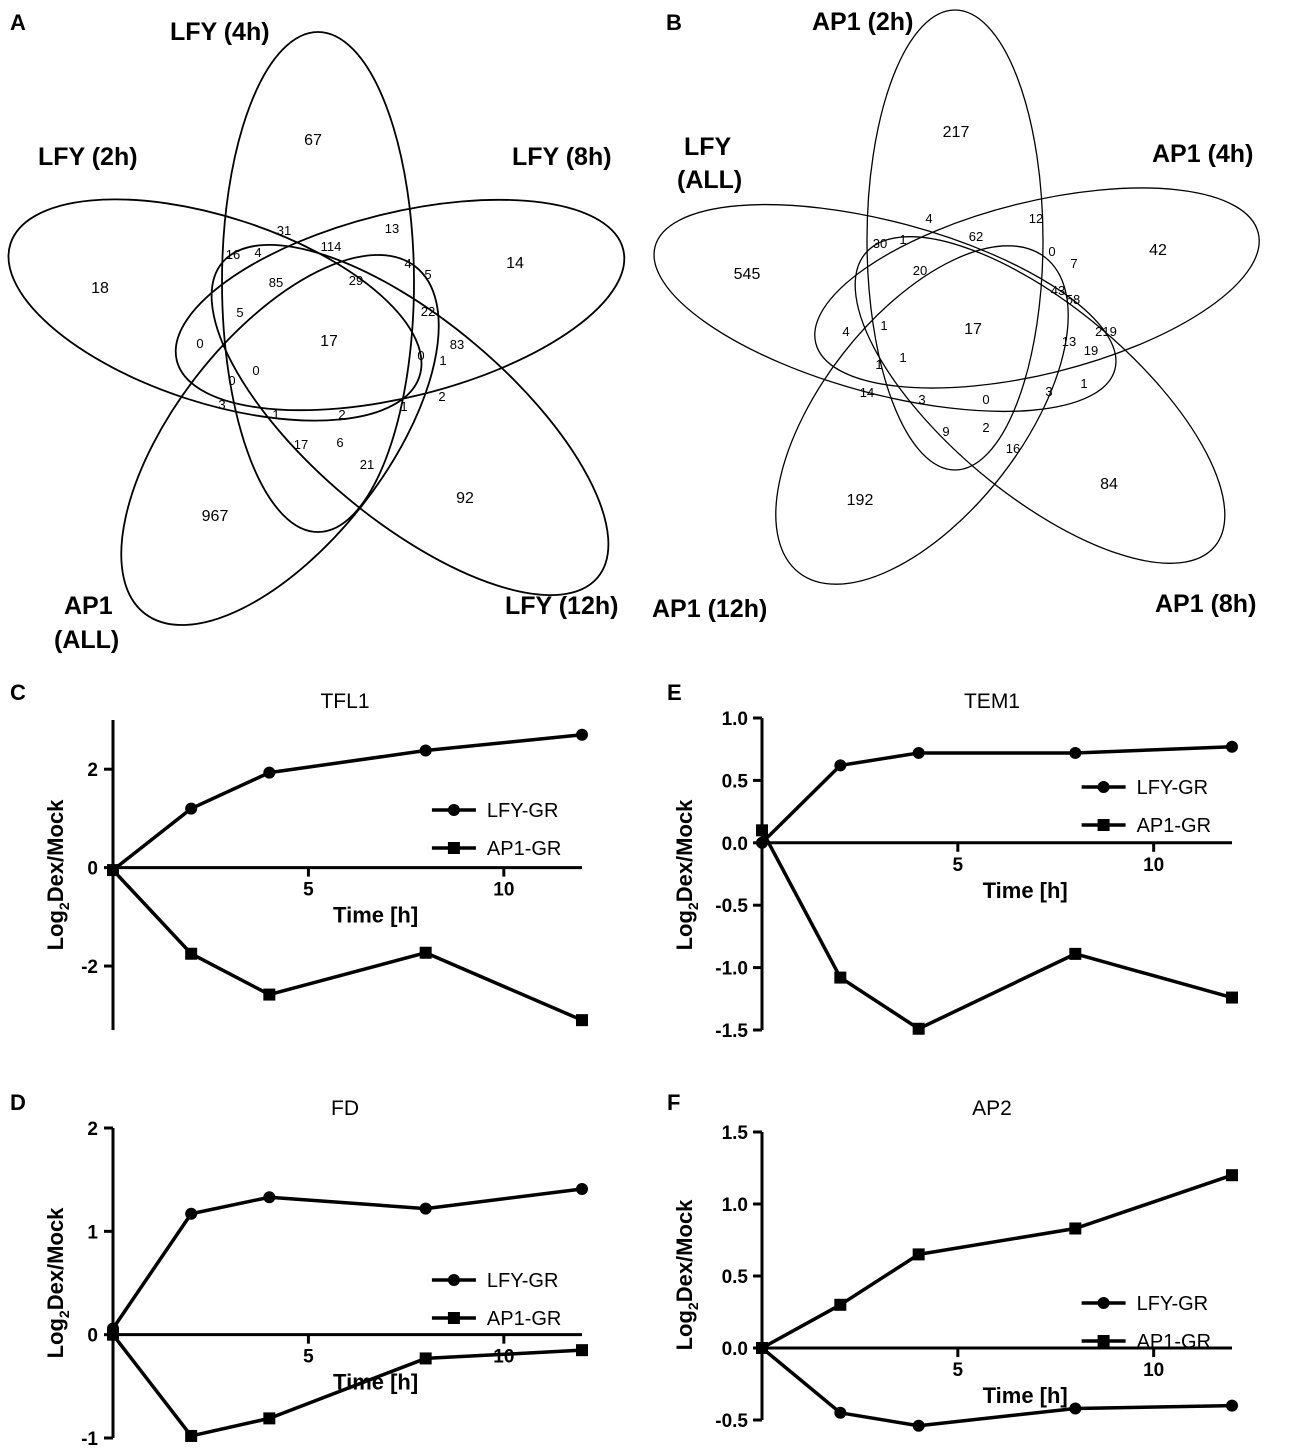 This screenshot has height=1448, width=1289. What do you see at coordinates (992, 701) in the screenshot?
I see `chart-title: TEM1` at bounding box center [992, 701].